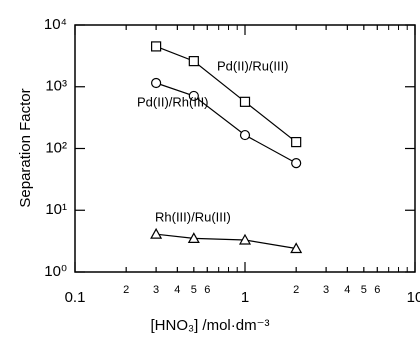  I want to click on y-tick-label: 10⁰, so click(55, 271).